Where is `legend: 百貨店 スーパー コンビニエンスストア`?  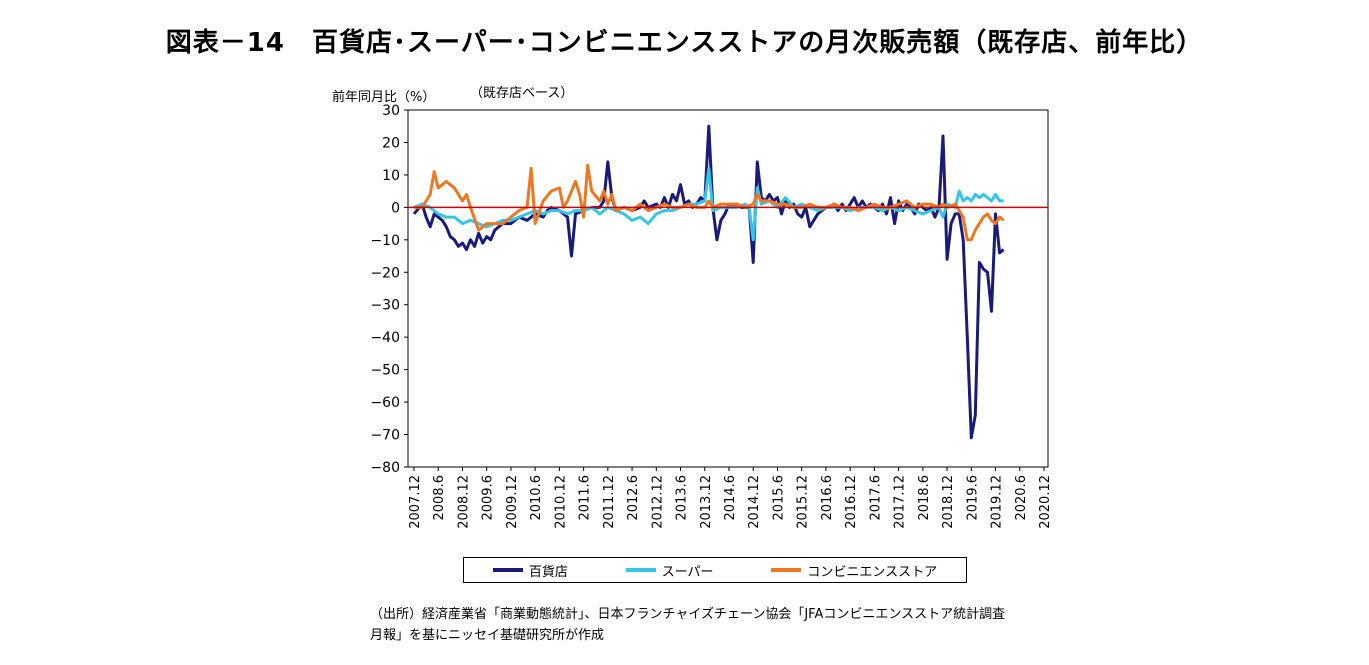 legend: 百貨店 スーパー コンビニエンスストア is located at coordinates (715, 570).